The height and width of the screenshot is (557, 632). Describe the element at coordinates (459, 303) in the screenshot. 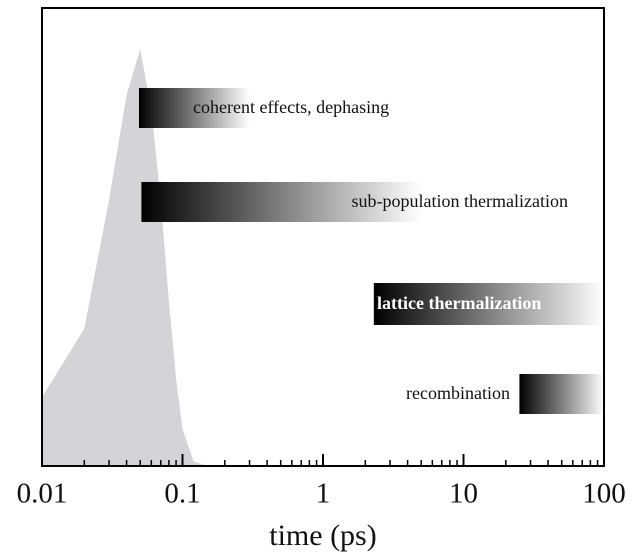

I see `bar-label: lattice thermalization` at that location.